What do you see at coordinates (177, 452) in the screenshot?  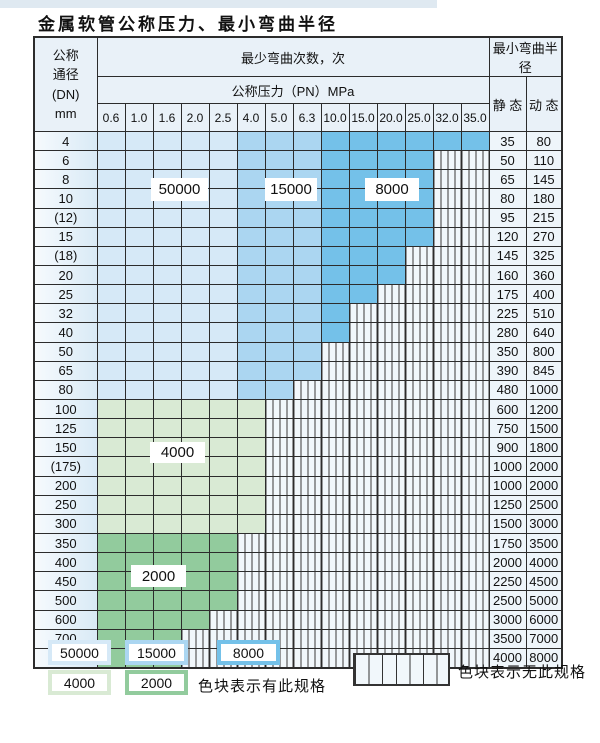 I see `cycle-count-label: 4000` at bounding box center [177, 452].